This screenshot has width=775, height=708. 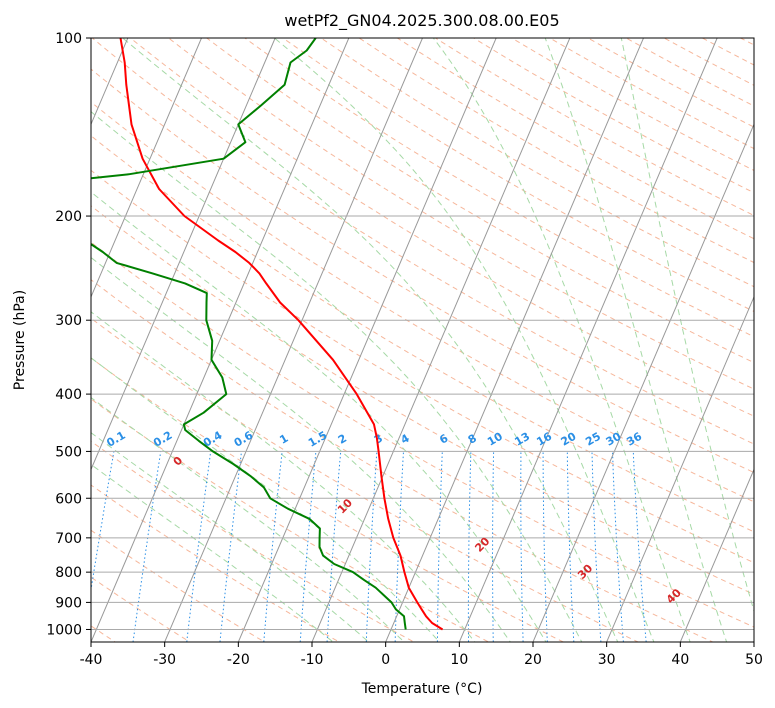 I want to click on x-tick-label: -30, so click(x=164, y=660).